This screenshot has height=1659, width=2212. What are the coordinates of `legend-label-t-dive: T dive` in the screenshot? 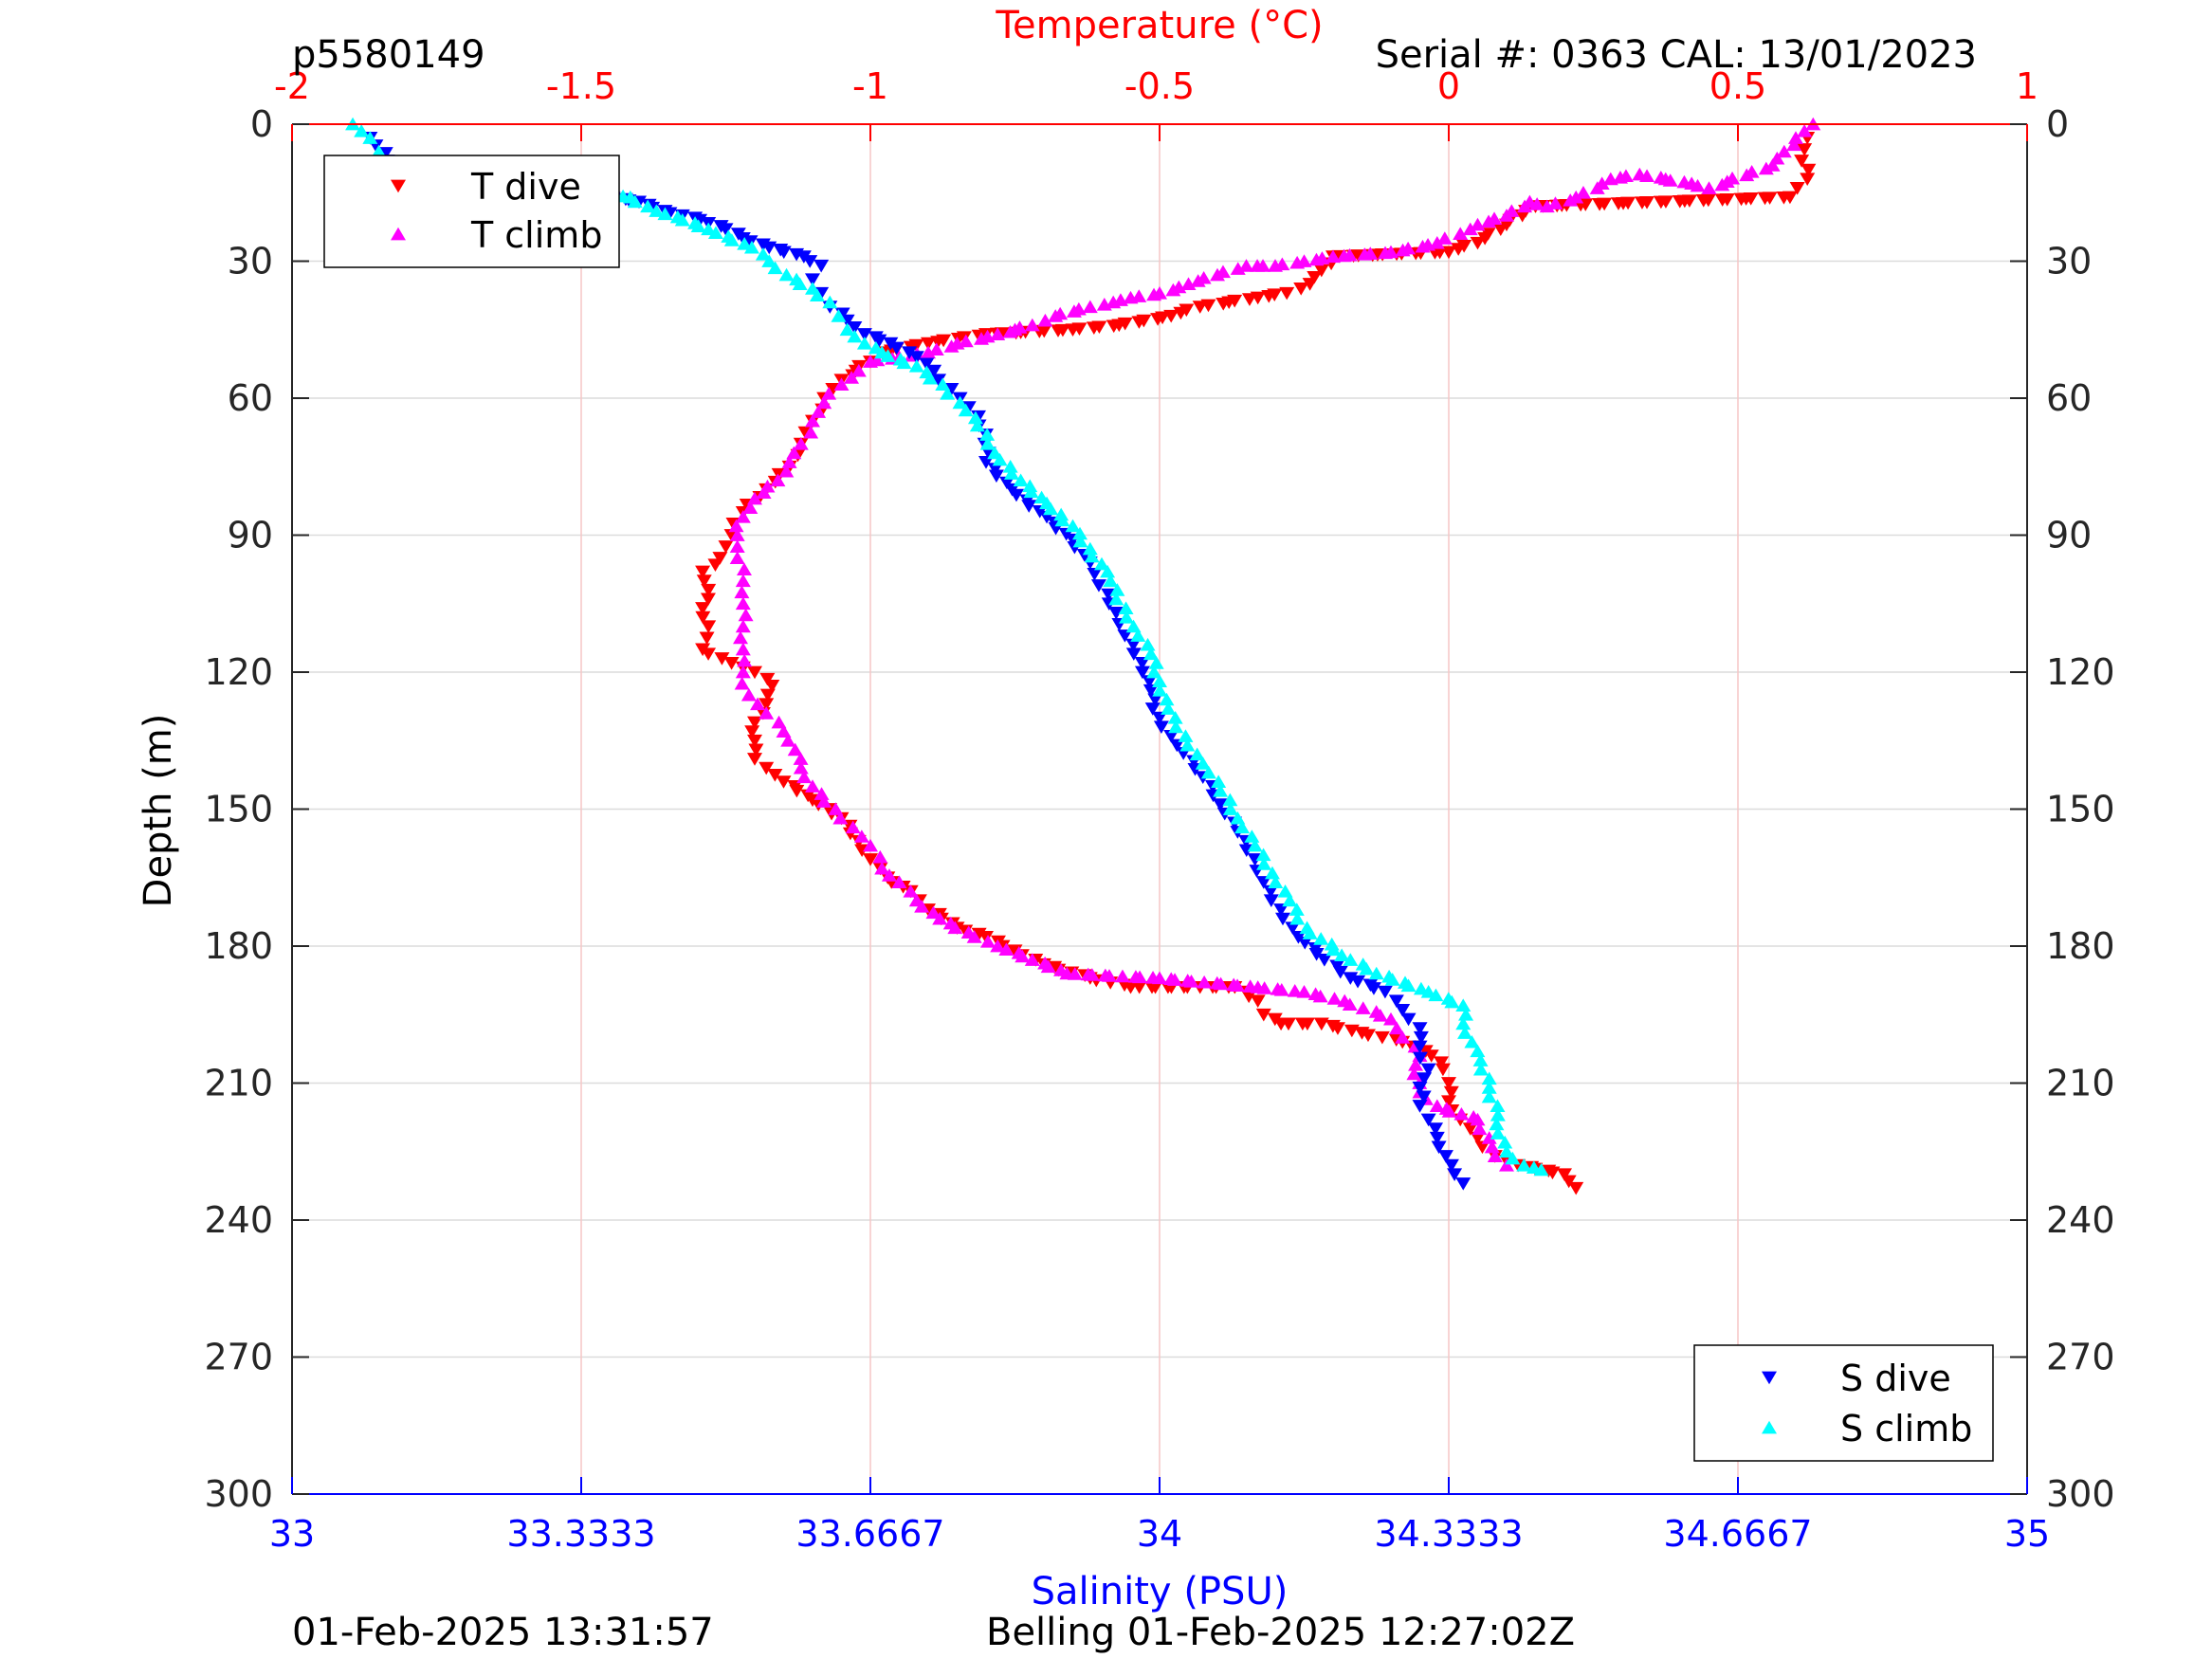 It's located at (525, 187).